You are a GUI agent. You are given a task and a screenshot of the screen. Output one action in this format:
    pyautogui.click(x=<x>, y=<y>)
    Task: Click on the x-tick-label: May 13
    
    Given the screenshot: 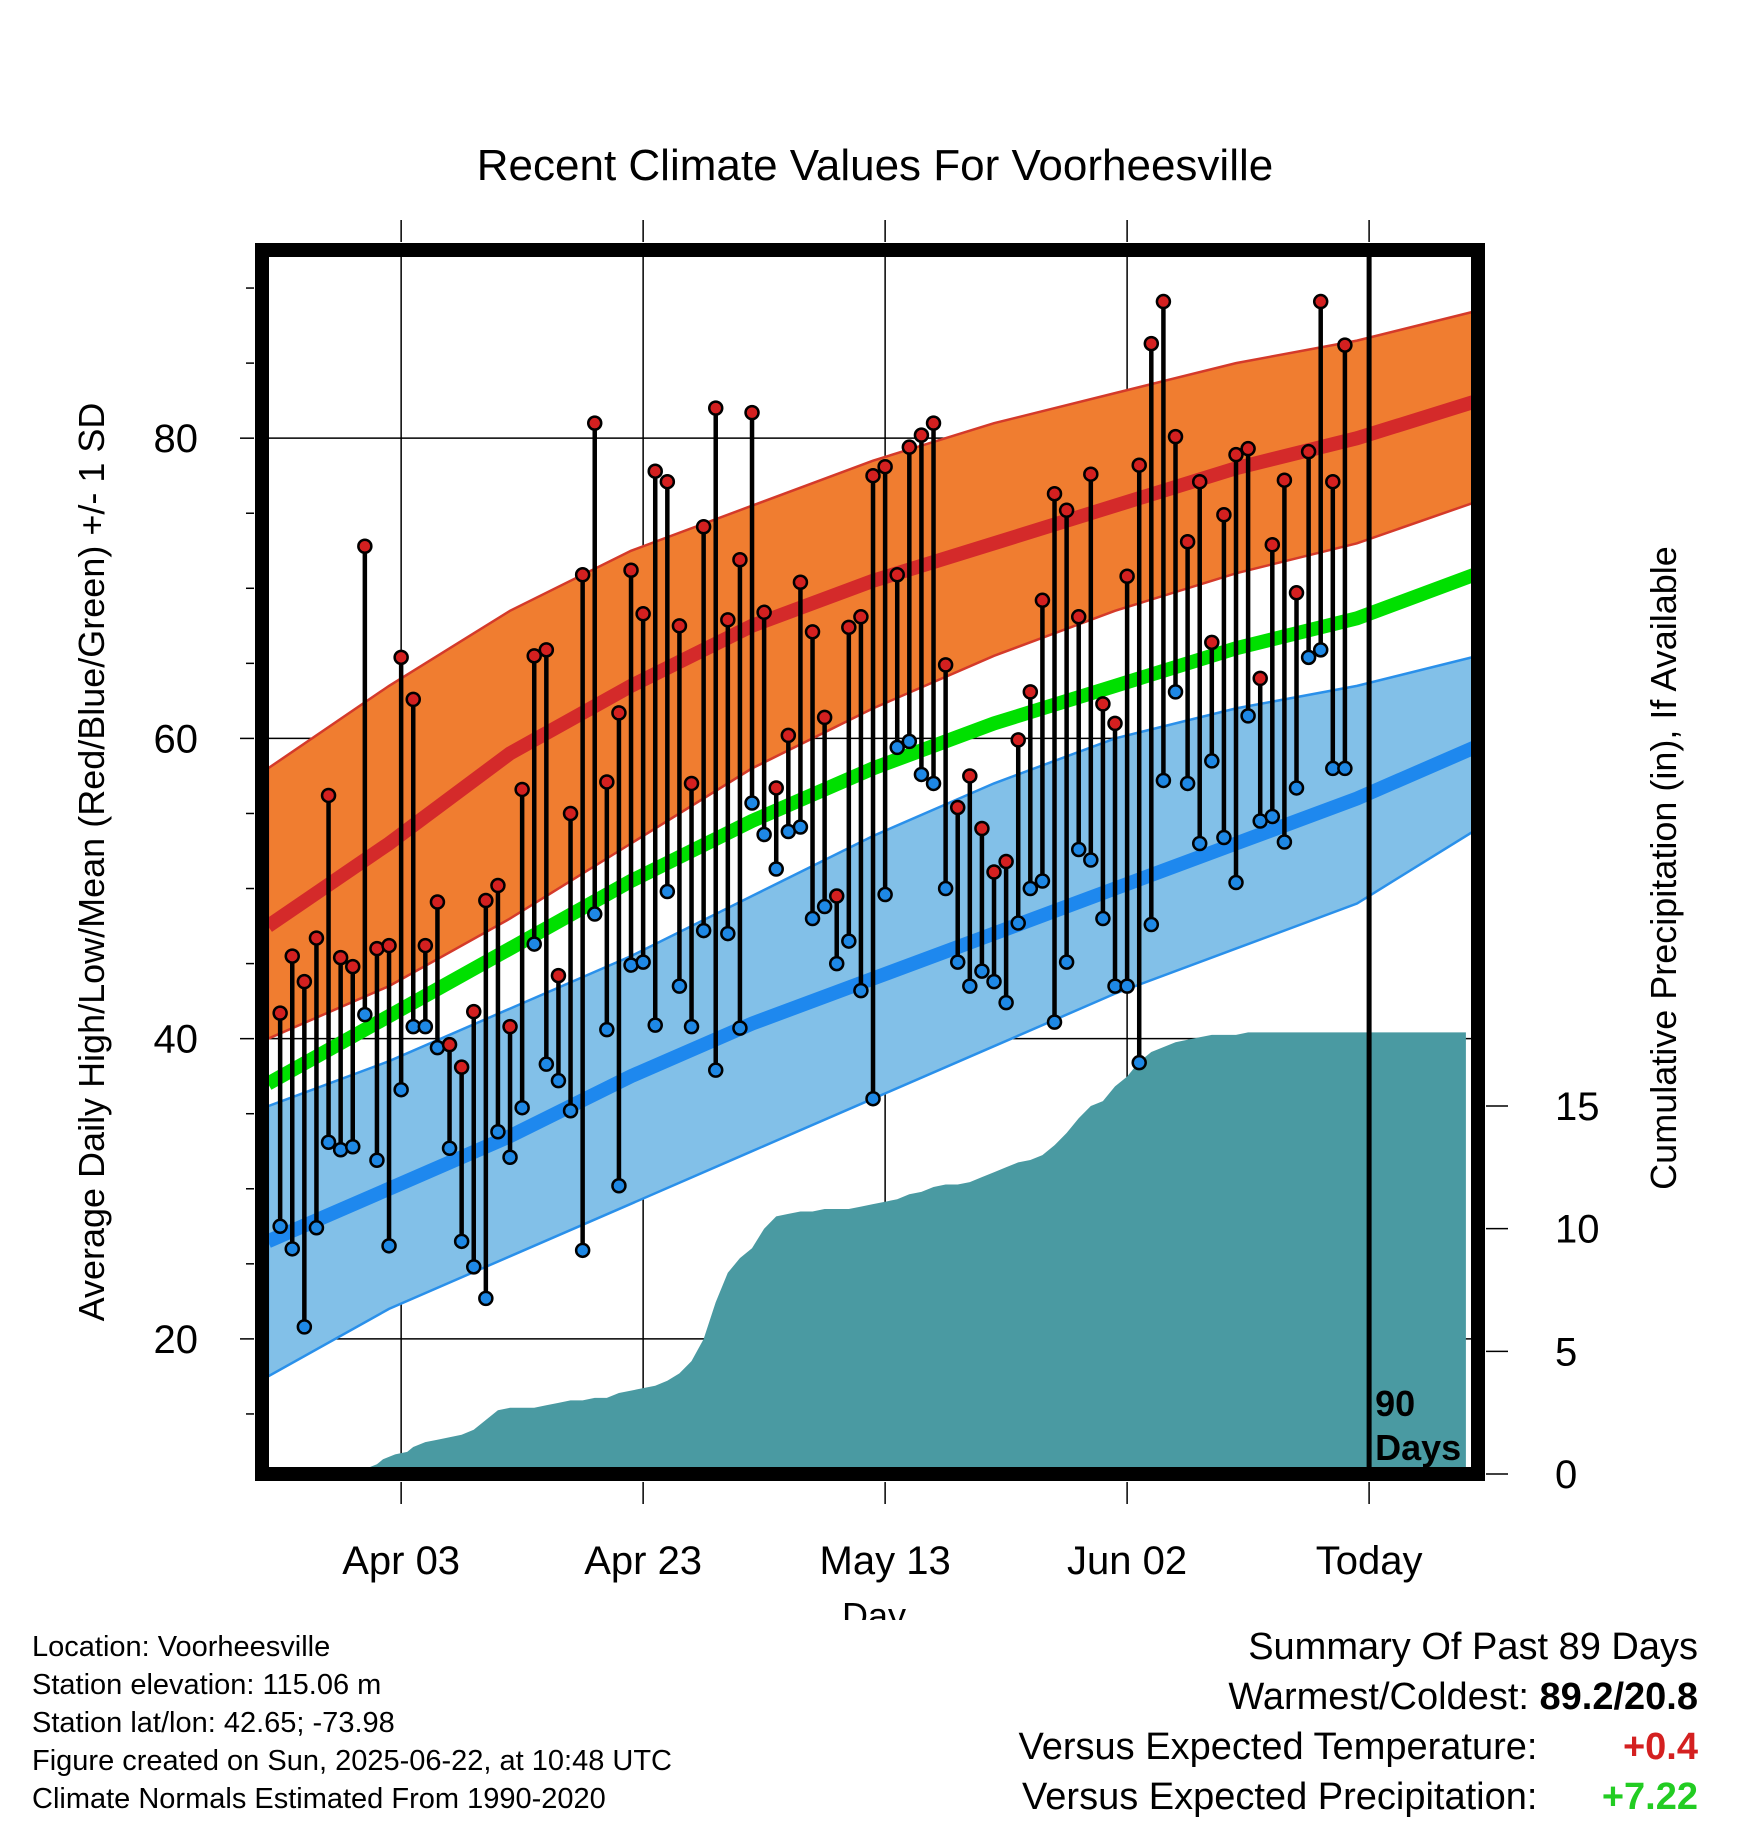 What is the action you would take?
    pyautogui.click(x=885, y=1561)
    